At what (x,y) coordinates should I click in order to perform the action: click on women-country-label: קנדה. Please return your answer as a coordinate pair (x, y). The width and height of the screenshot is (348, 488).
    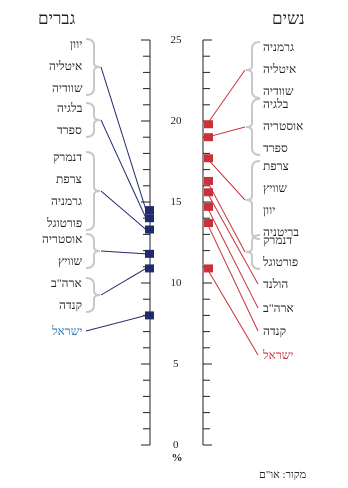
    Looking at the image, I should click on (274, 331).